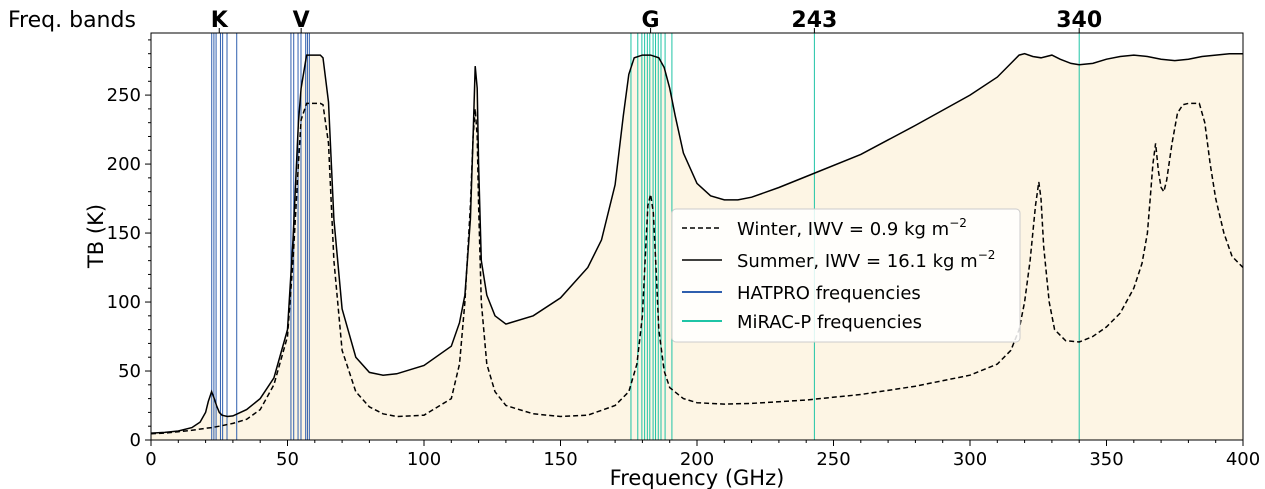 The height and width of the screenshot is (489, 1265). I want to click on band-label: G, so click(651, 20).